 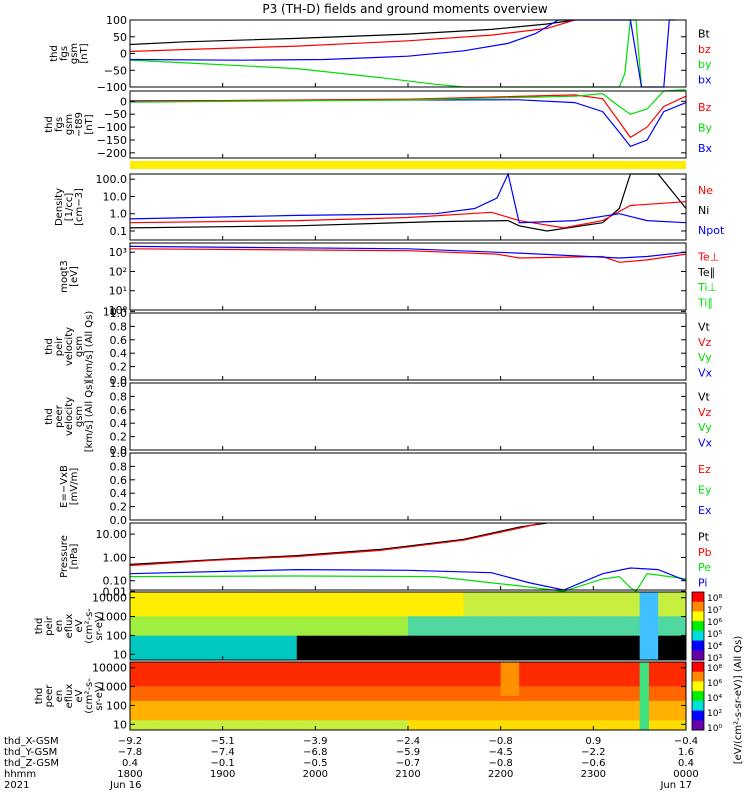 I want to click on panel-frame, so click(x=408, y=346).